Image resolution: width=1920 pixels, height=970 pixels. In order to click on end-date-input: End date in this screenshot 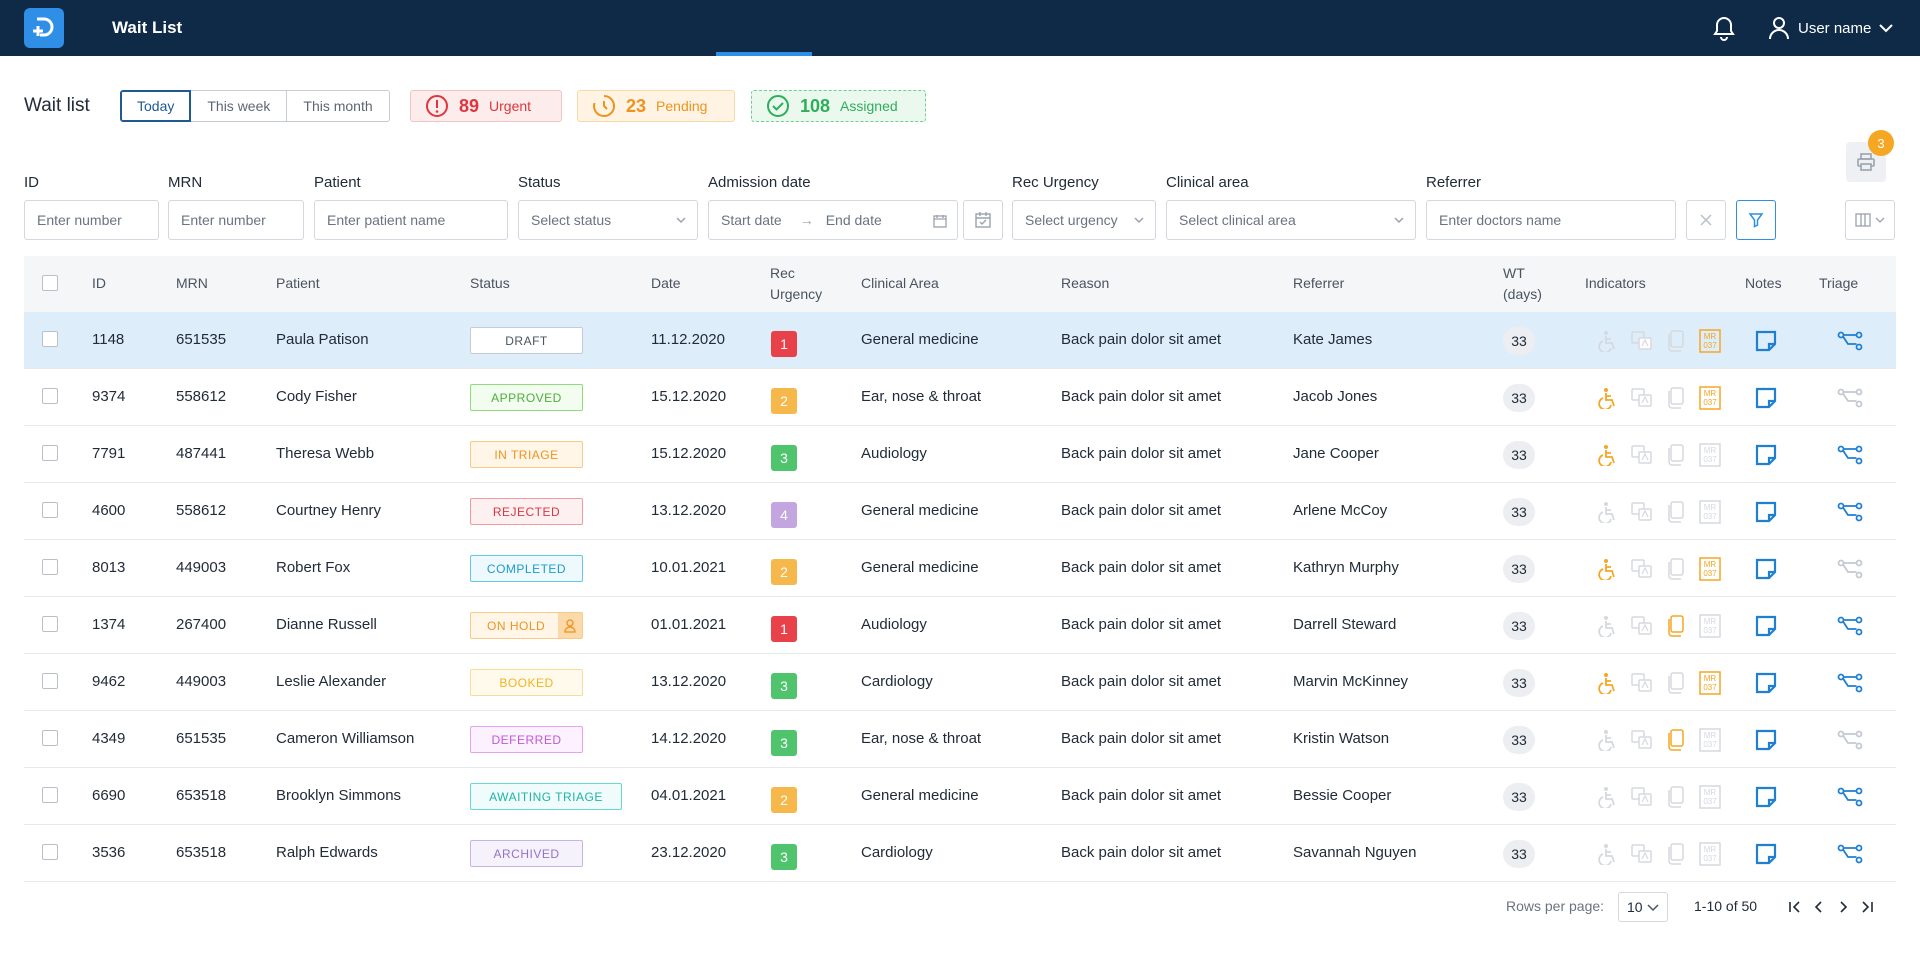, I will do `click(853, 220)`.